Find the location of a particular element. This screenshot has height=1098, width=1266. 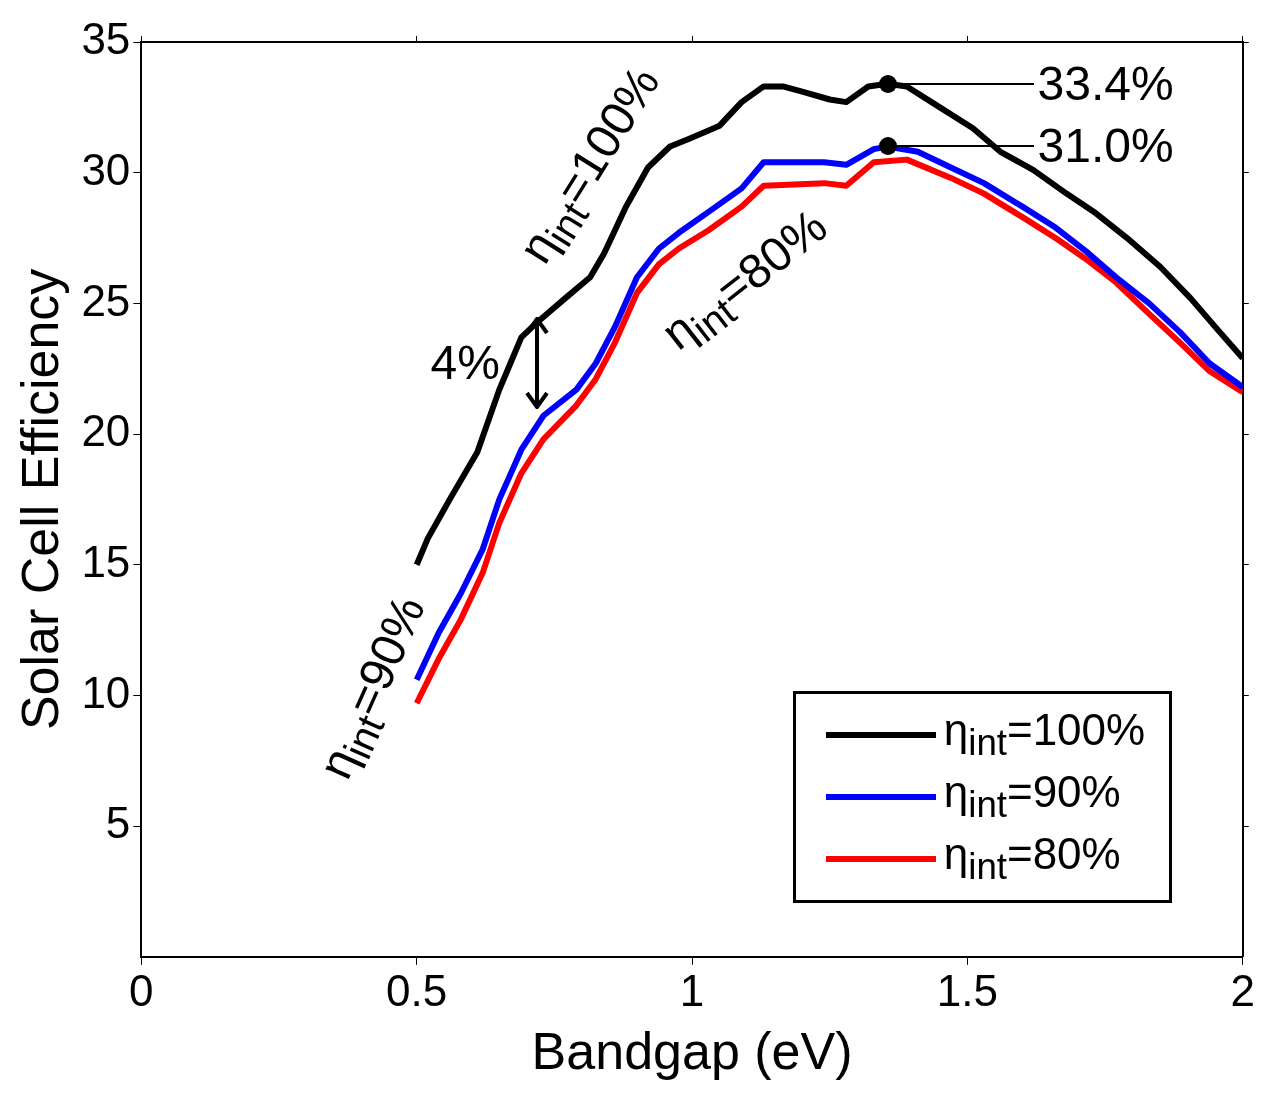

x-tick-label: 1.5 is located at coordinates (967, 991).